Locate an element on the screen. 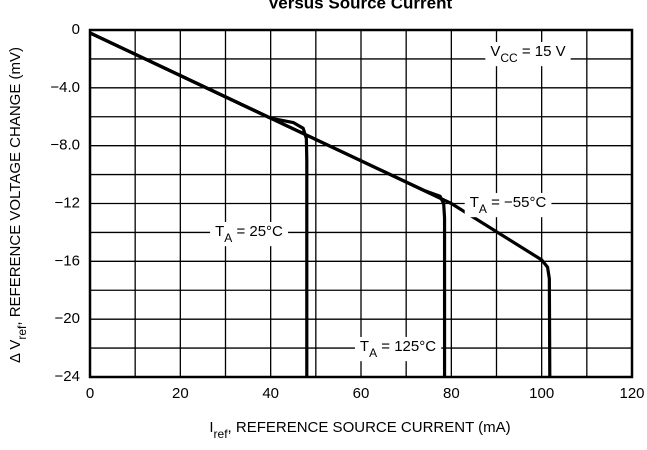 This screenshot has width=647, height=450. x-tick-label: 100 is located at coordinates (541, 393).